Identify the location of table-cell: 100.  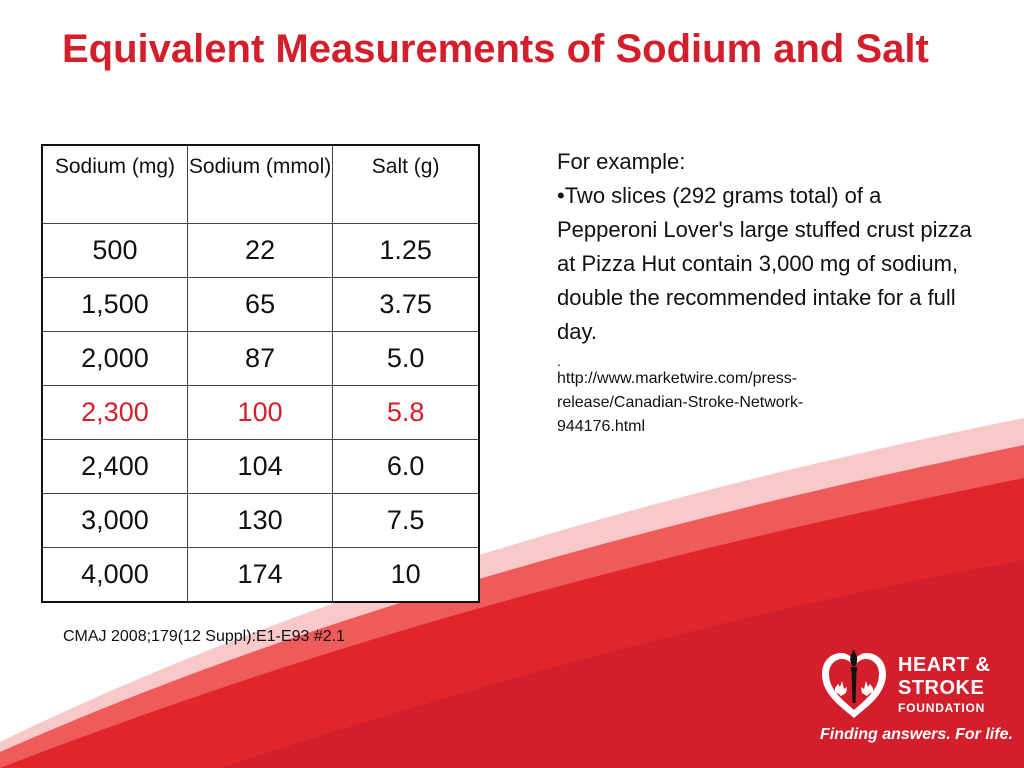
(260, 412).